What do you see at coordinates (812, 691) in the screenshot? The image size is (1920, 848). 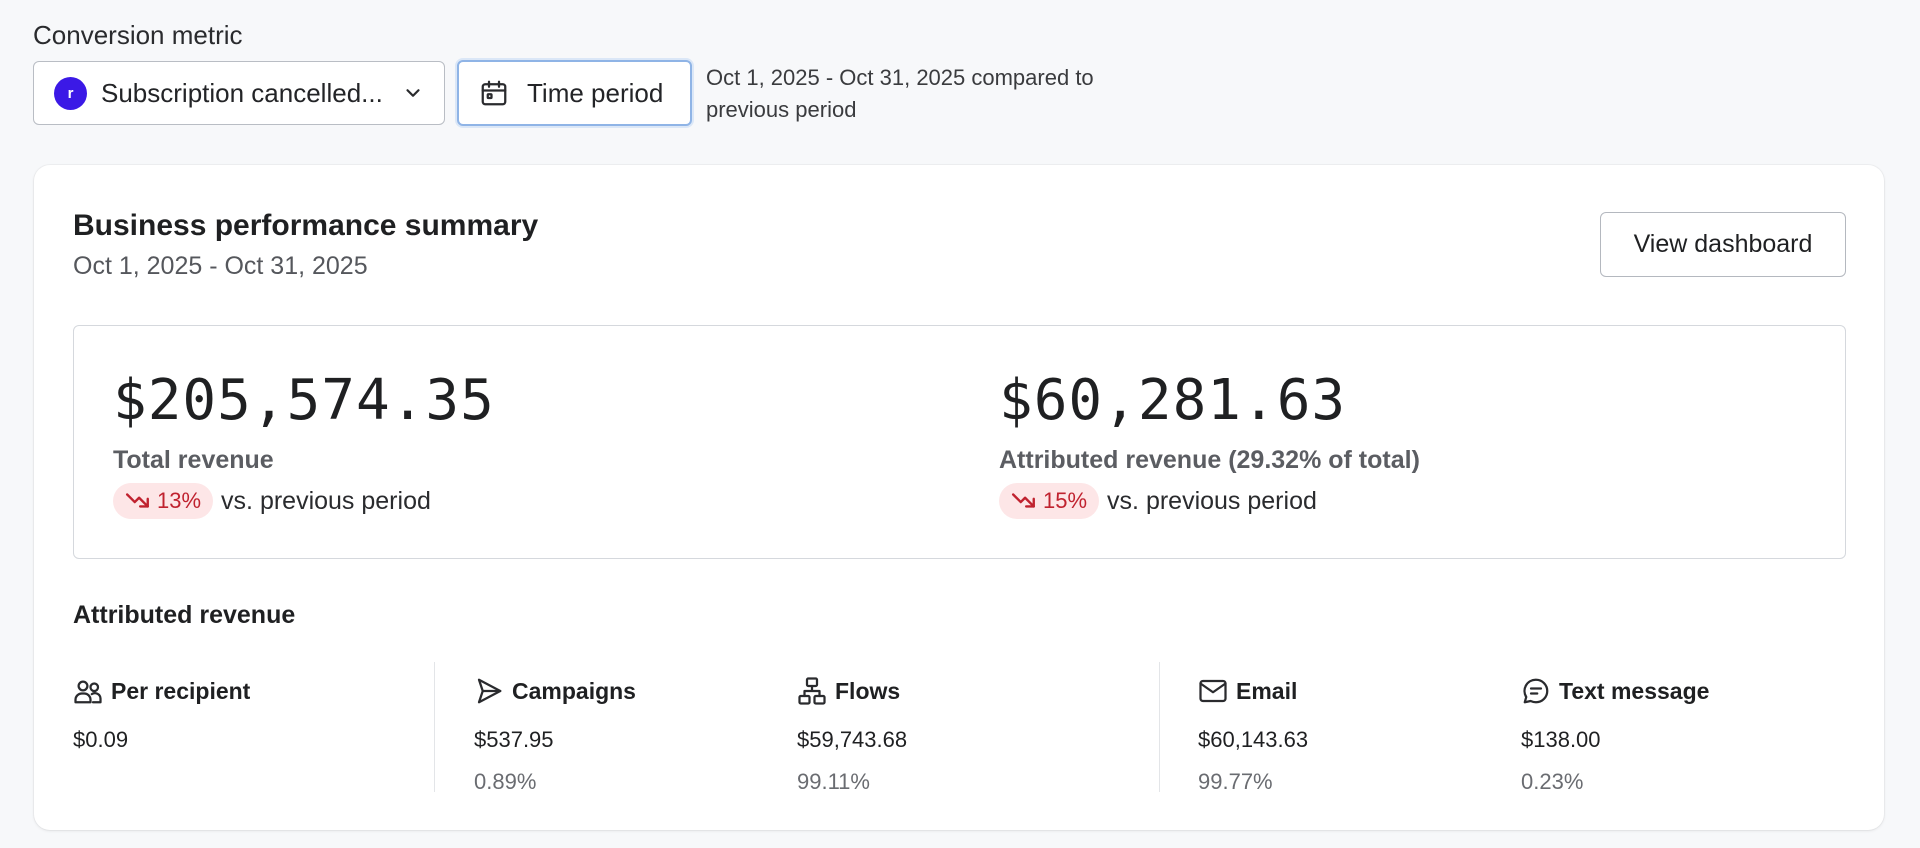 I see `flow-icon` at bounding box center [812, 691].